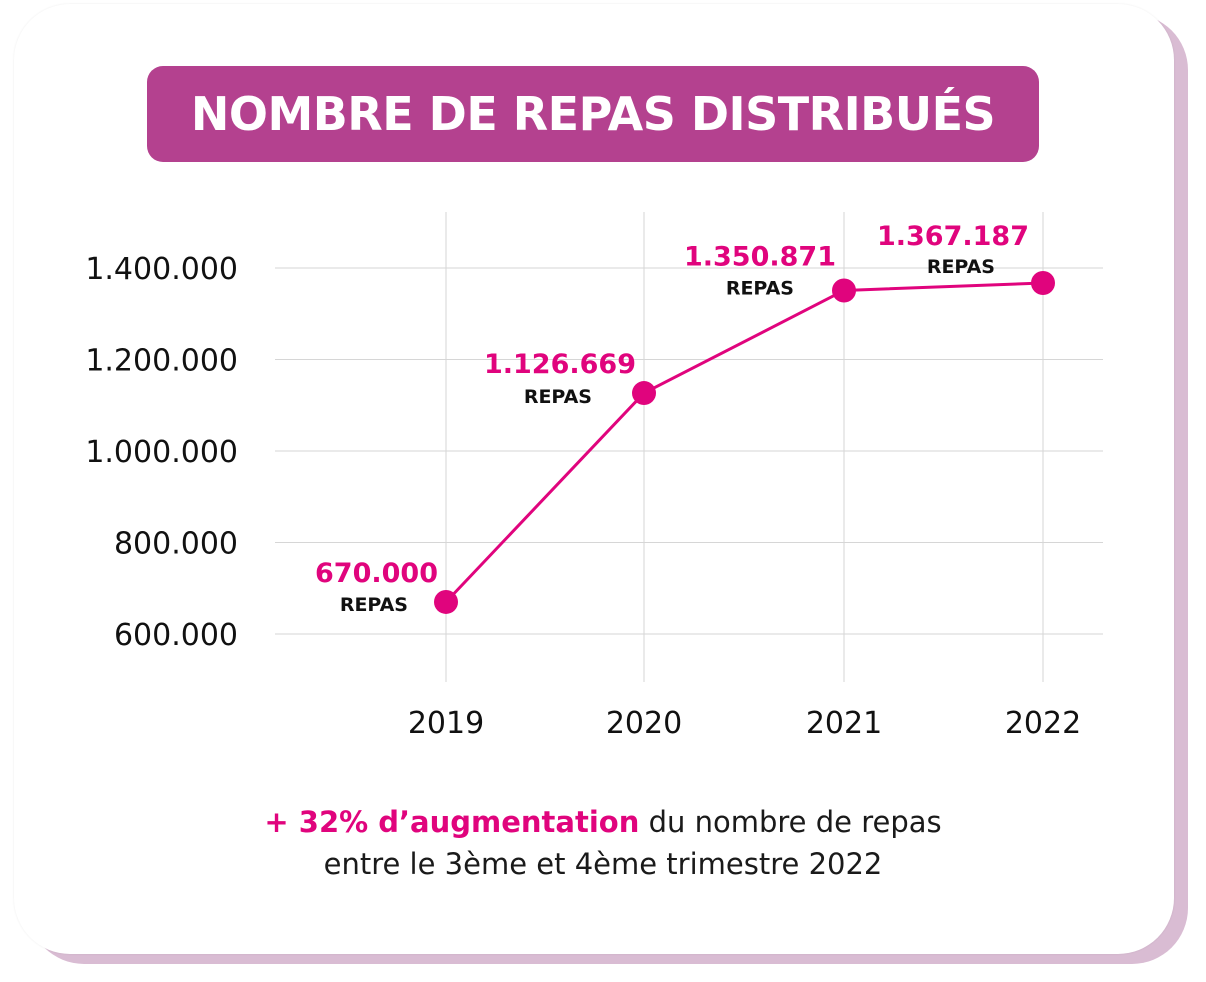 This screenshot has height=982, width=1206. I want to click on title-banner: NOMBRE DE REPAS DISTRIBUÉS, so click(593, 114).